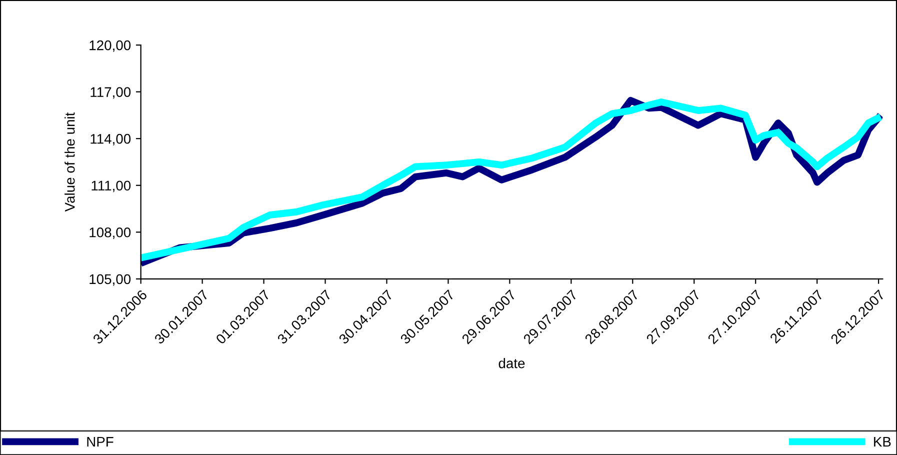 This screenshot has width=897, height=455. Describe the element at coordinates (110, 140) in the screenshot. I see `y-tick-label: 114,00` at that location.